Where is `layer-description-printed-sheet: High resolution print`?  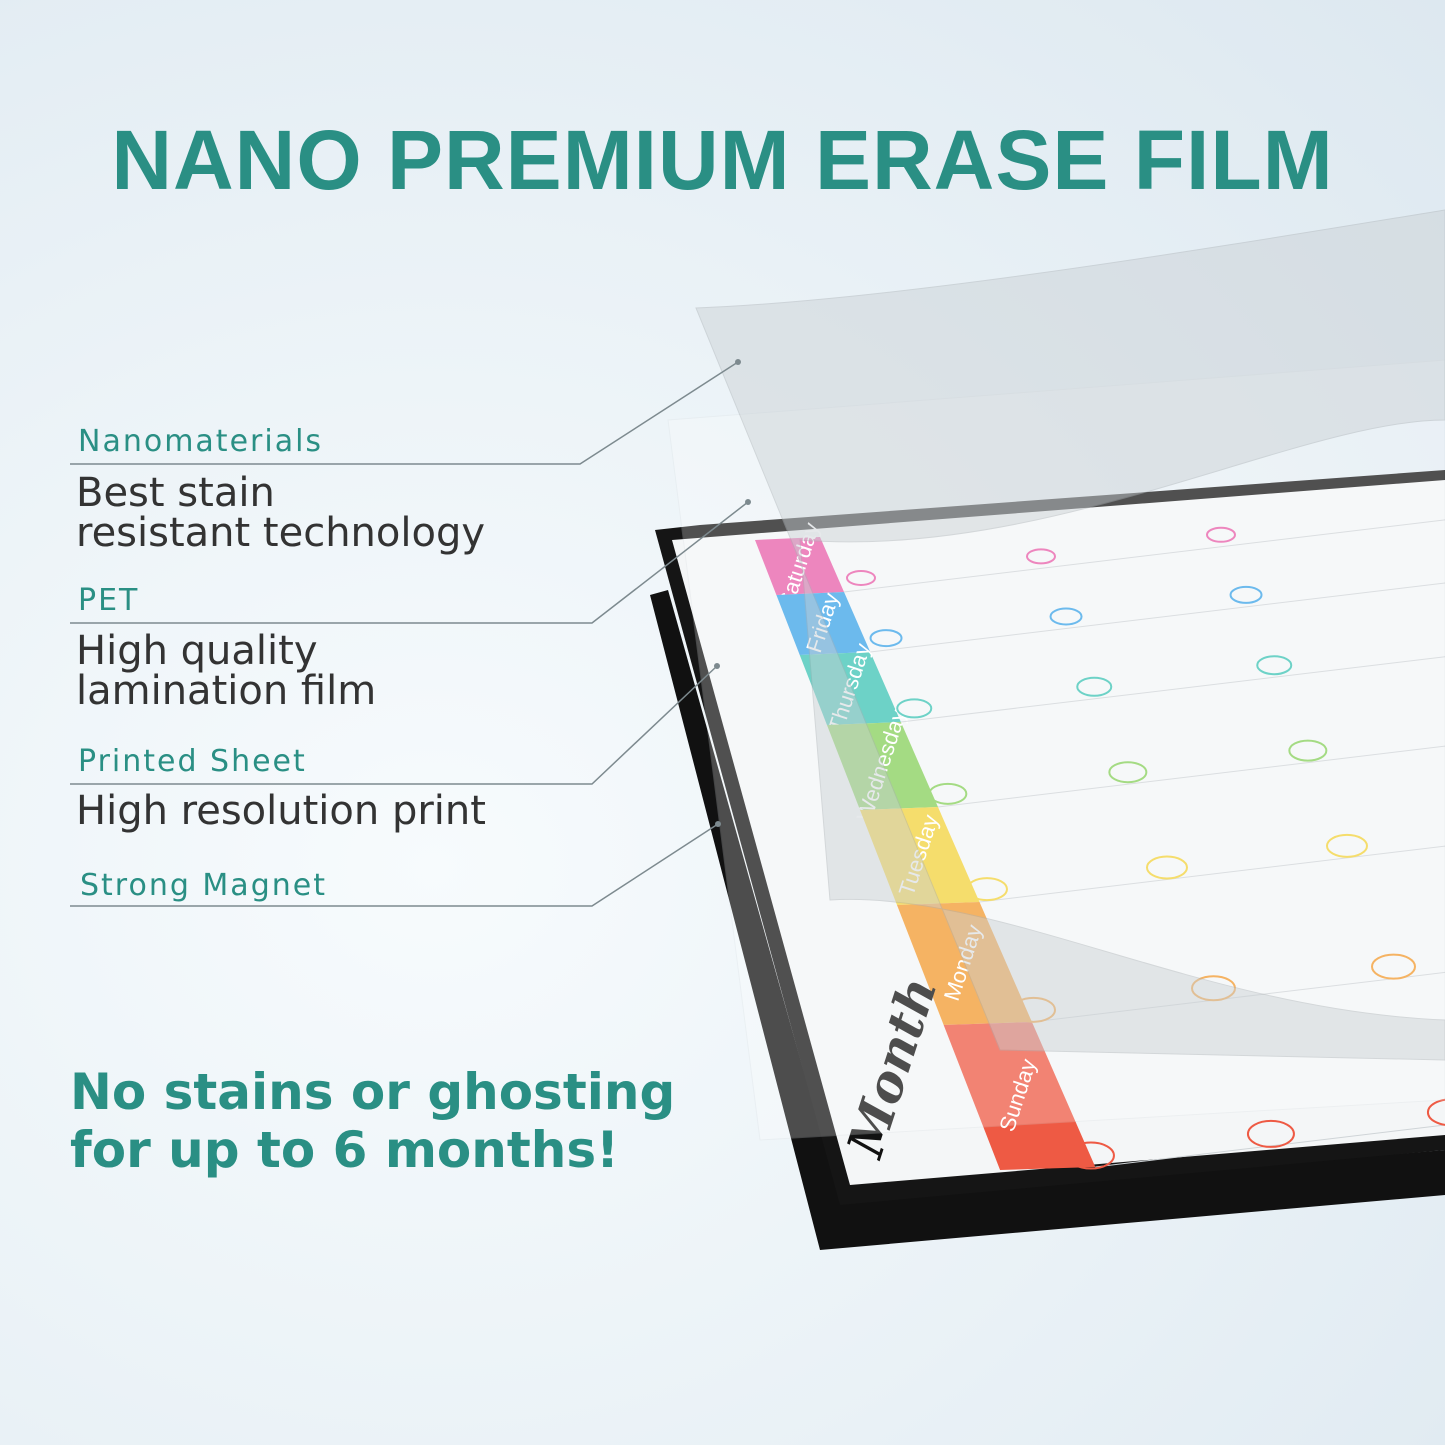 layer-description-printed-sheet: High resolution print is located at coordinates (281, 811).